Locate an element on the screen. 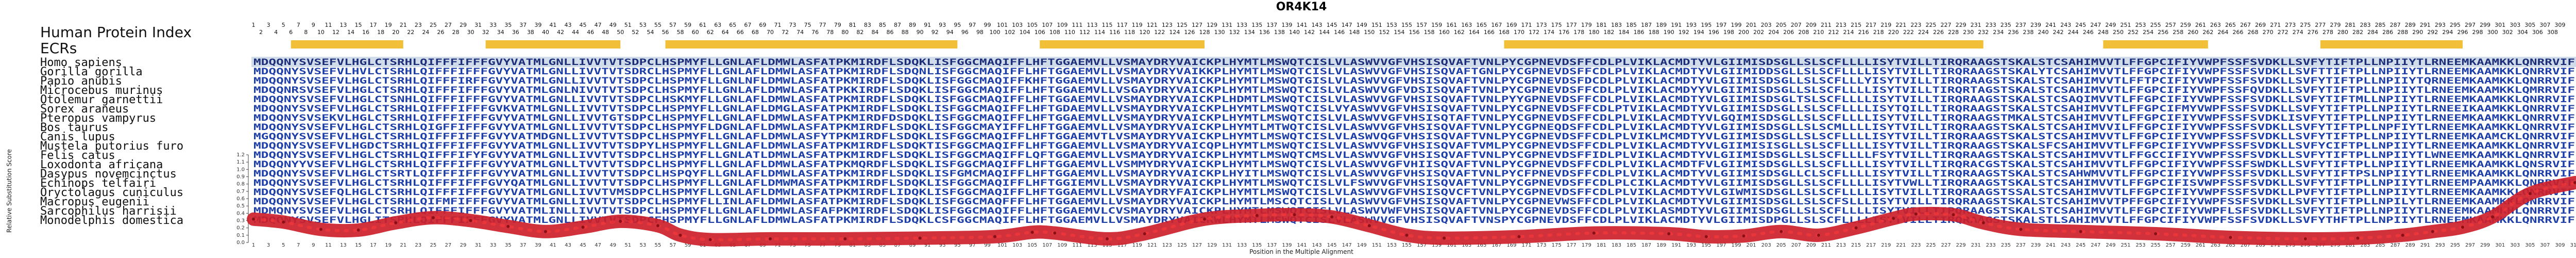 The width and height of the screenshot is (2576, 258). human-index-number: 203 is located at coordinates (1766, 25).